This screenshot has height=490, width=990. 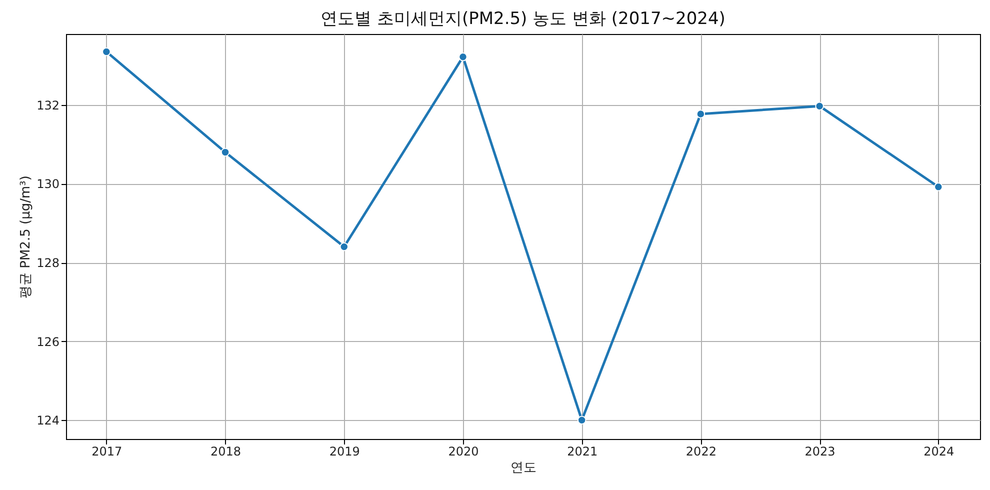 What do you see at coordinates (463, 451) in the screenshot?
I see `x-tick-label: 2020` at bounding box center [463, 451].